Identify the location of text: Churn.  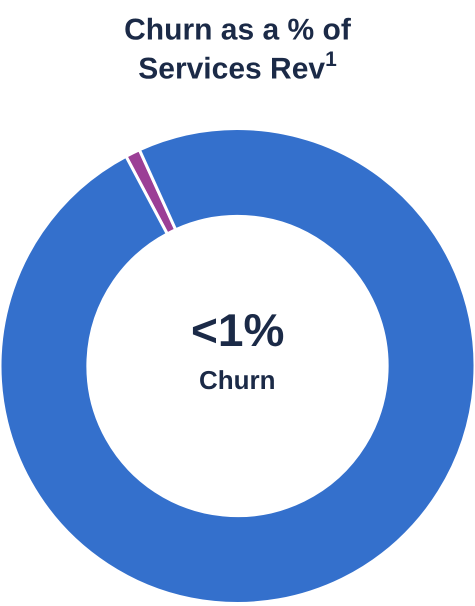
(237, 380).